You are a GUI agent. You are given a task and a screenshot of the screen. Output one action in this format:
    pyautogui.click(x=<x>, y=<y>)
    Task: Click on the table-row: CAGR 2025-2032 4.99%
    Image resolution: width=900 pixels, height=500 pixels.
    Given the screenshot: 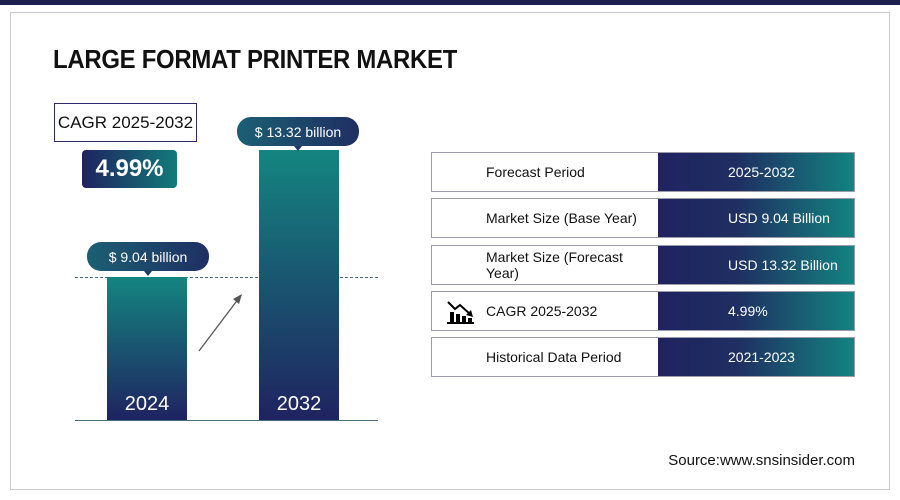 What is the action you would take?
    pyautogui.click(x=643, y=311)
    